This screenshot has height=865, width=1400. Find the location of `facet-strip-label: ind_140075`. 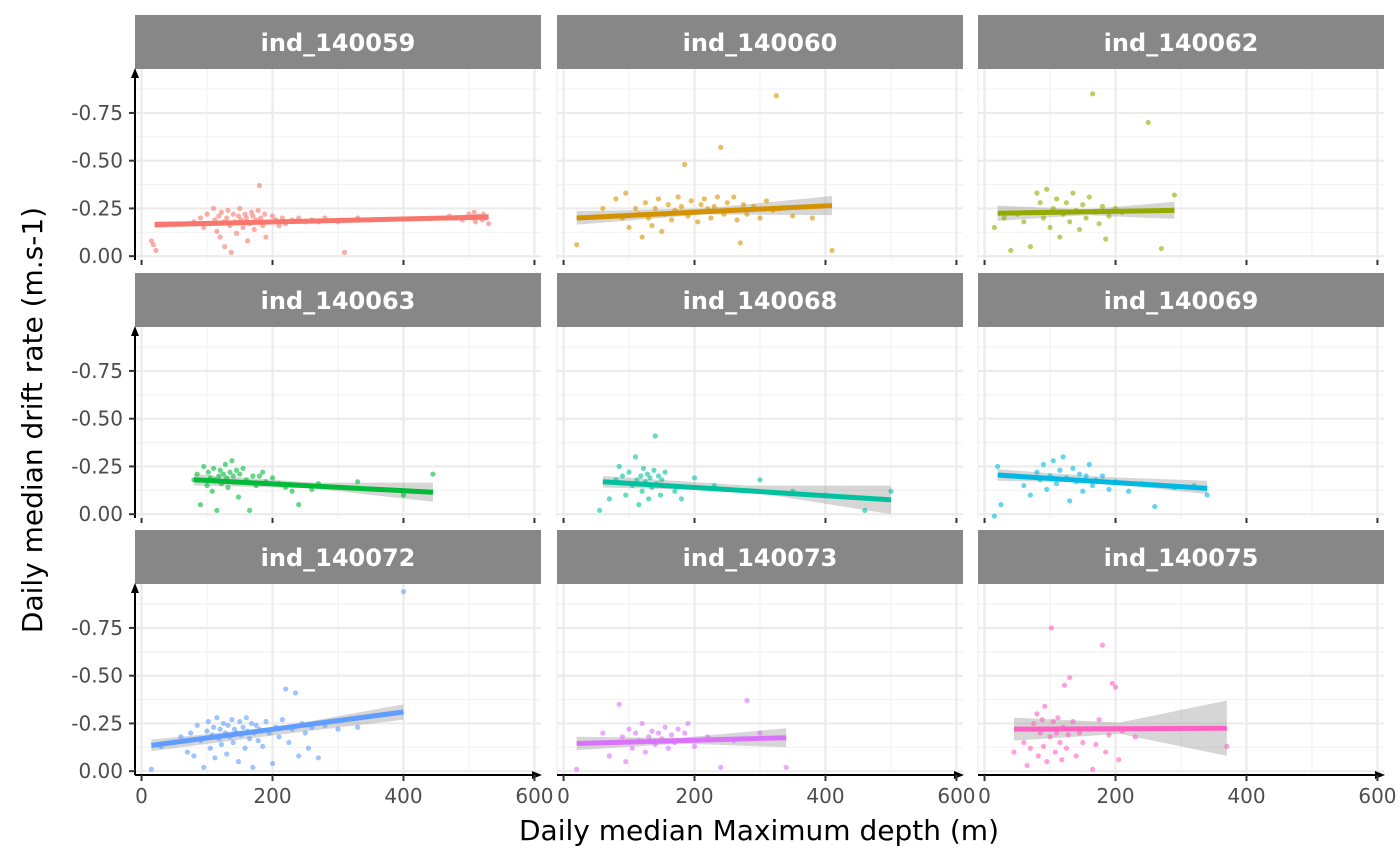

facet-strip-label: ind_140075 is located at coordinates (1181, 558).